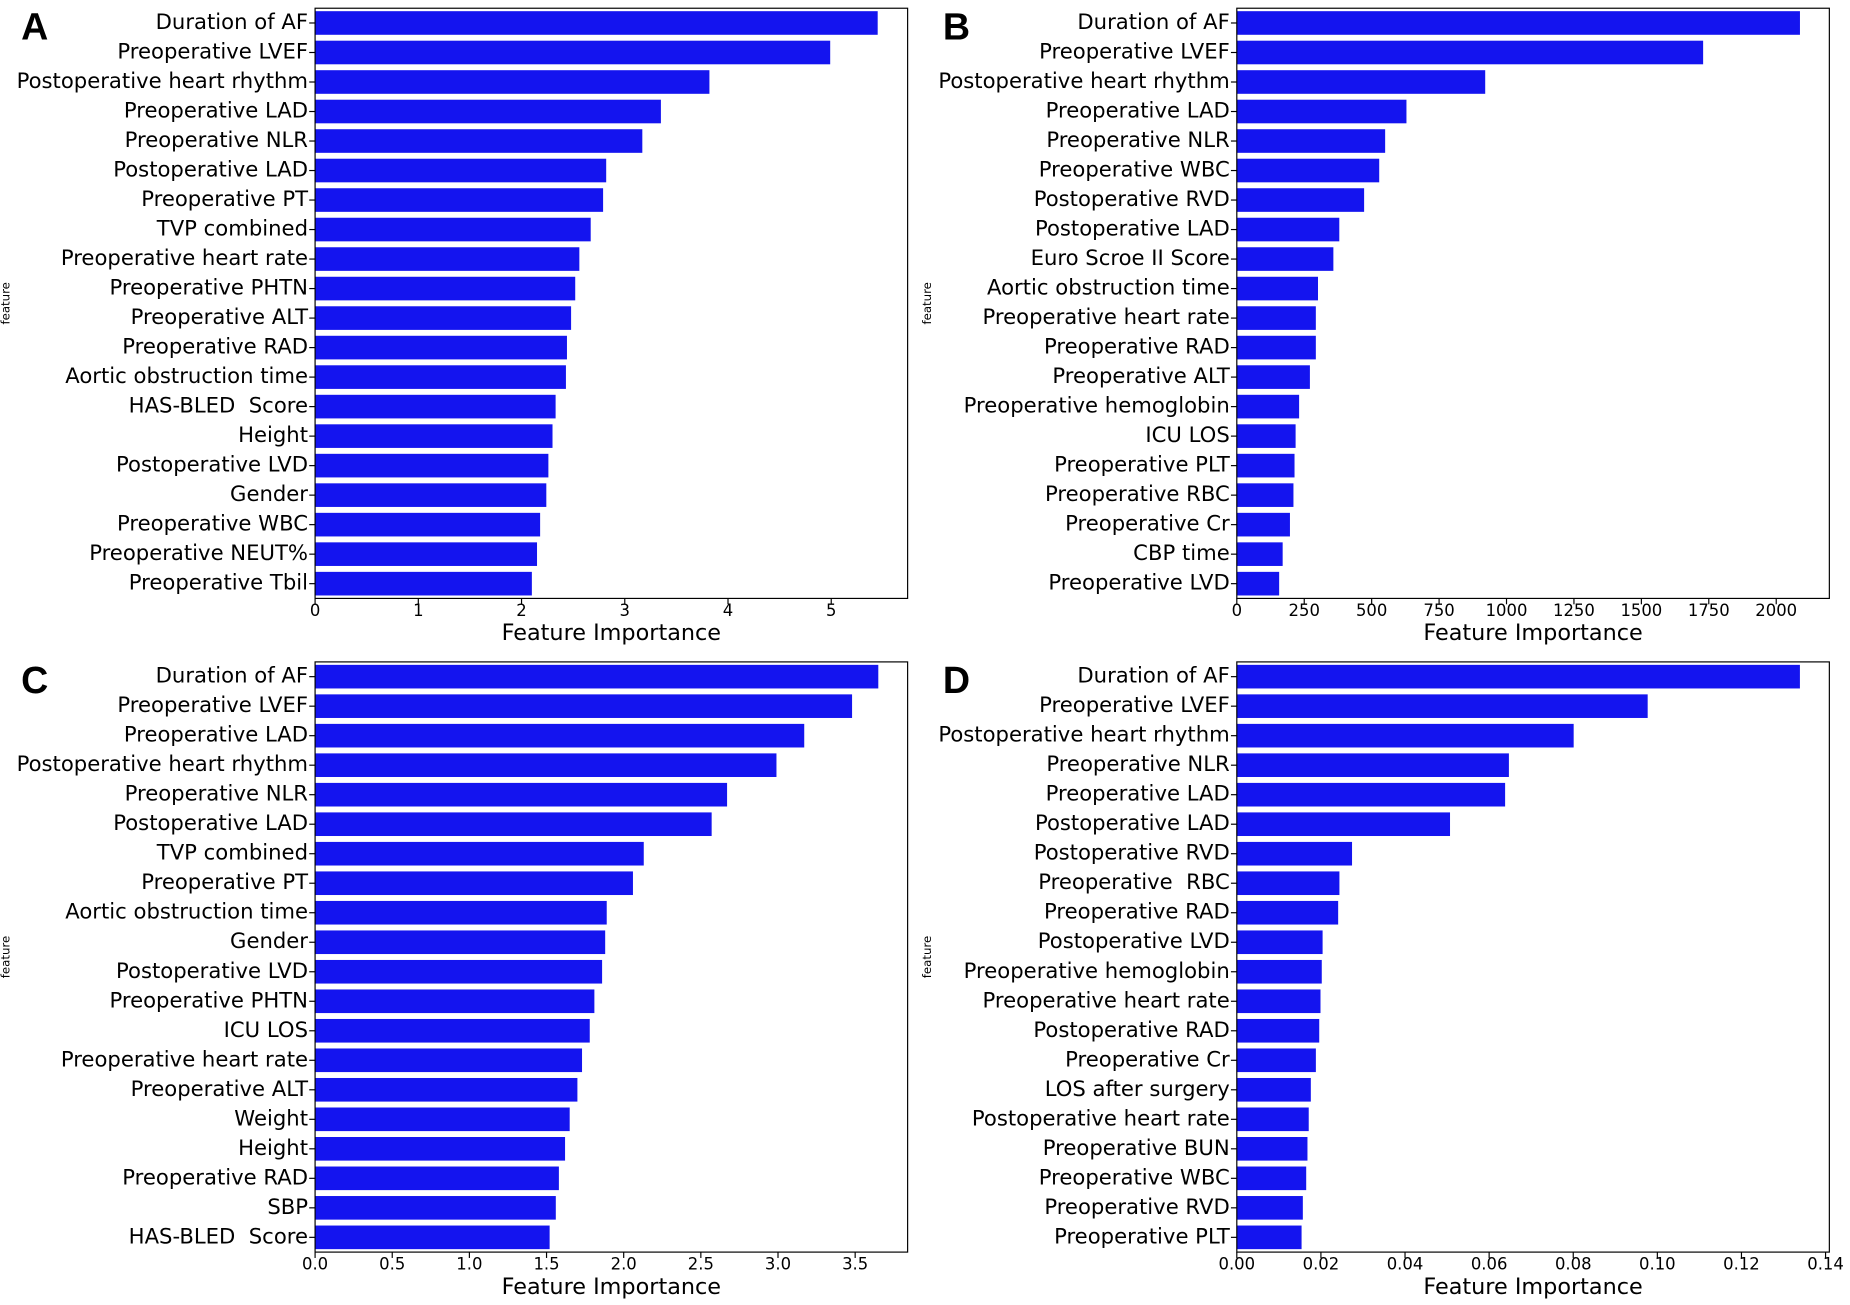  I want to click on y-tick-label: Duration of AF, so click(232, 675).